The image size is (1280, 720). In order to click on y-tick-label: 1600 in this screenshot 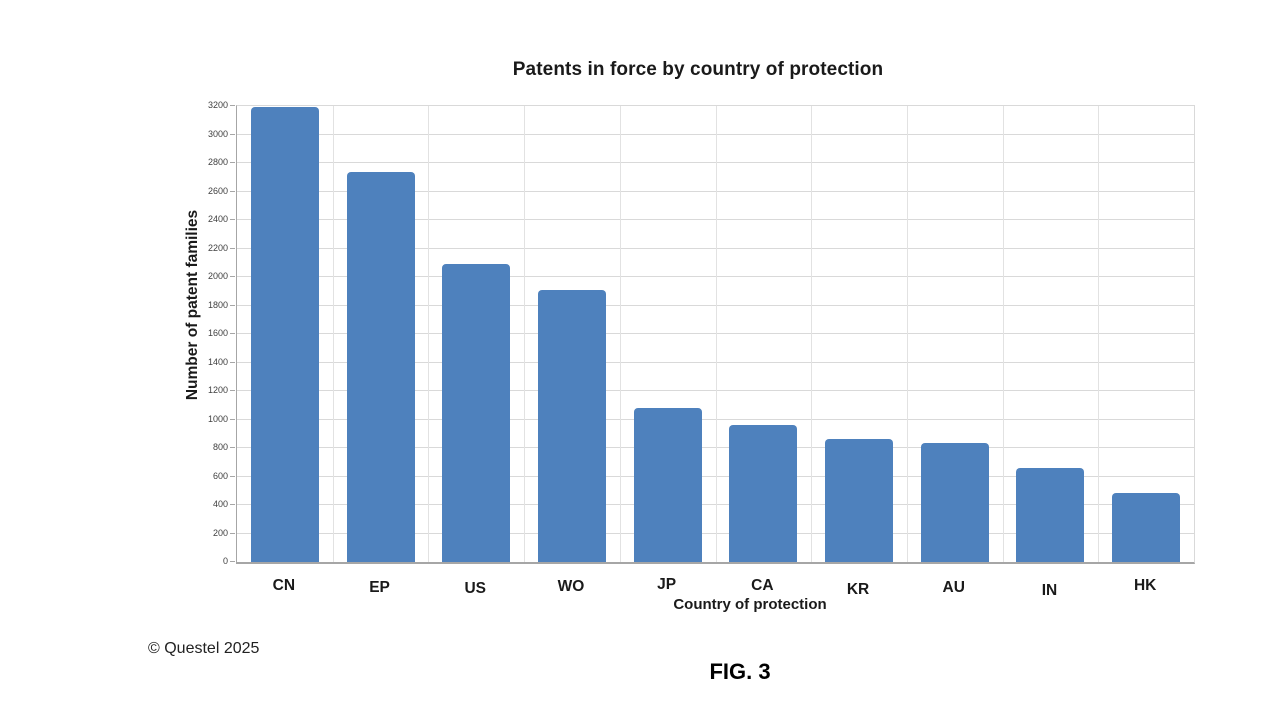, I will do `click(217, 333)`.